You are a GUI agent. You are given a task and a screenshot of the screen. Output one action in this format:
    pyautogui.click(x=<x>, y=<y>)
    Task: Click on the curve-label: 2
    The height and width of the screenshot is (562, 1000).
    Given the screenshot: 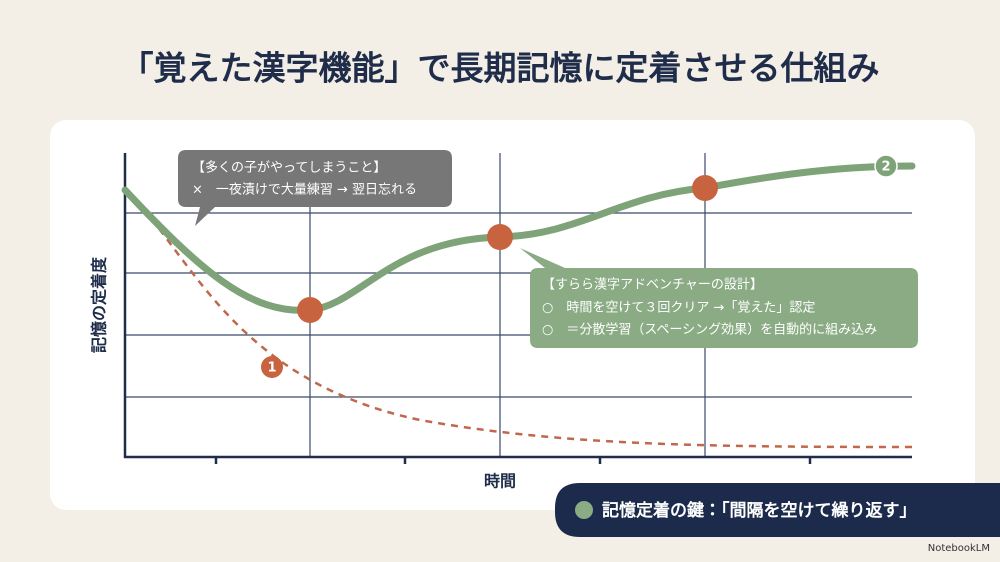 What is the action you would take?
    pyautogui.click(x=885, y=167)
    